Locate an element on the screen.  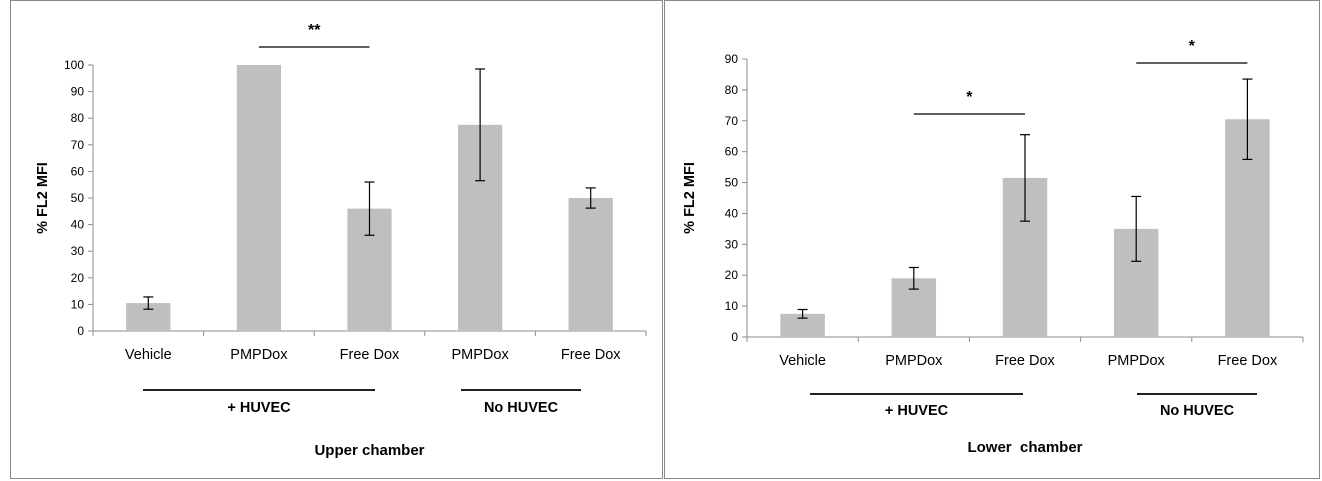
x-axis-title: Lower chamber is located at coordinates (1024, 447).